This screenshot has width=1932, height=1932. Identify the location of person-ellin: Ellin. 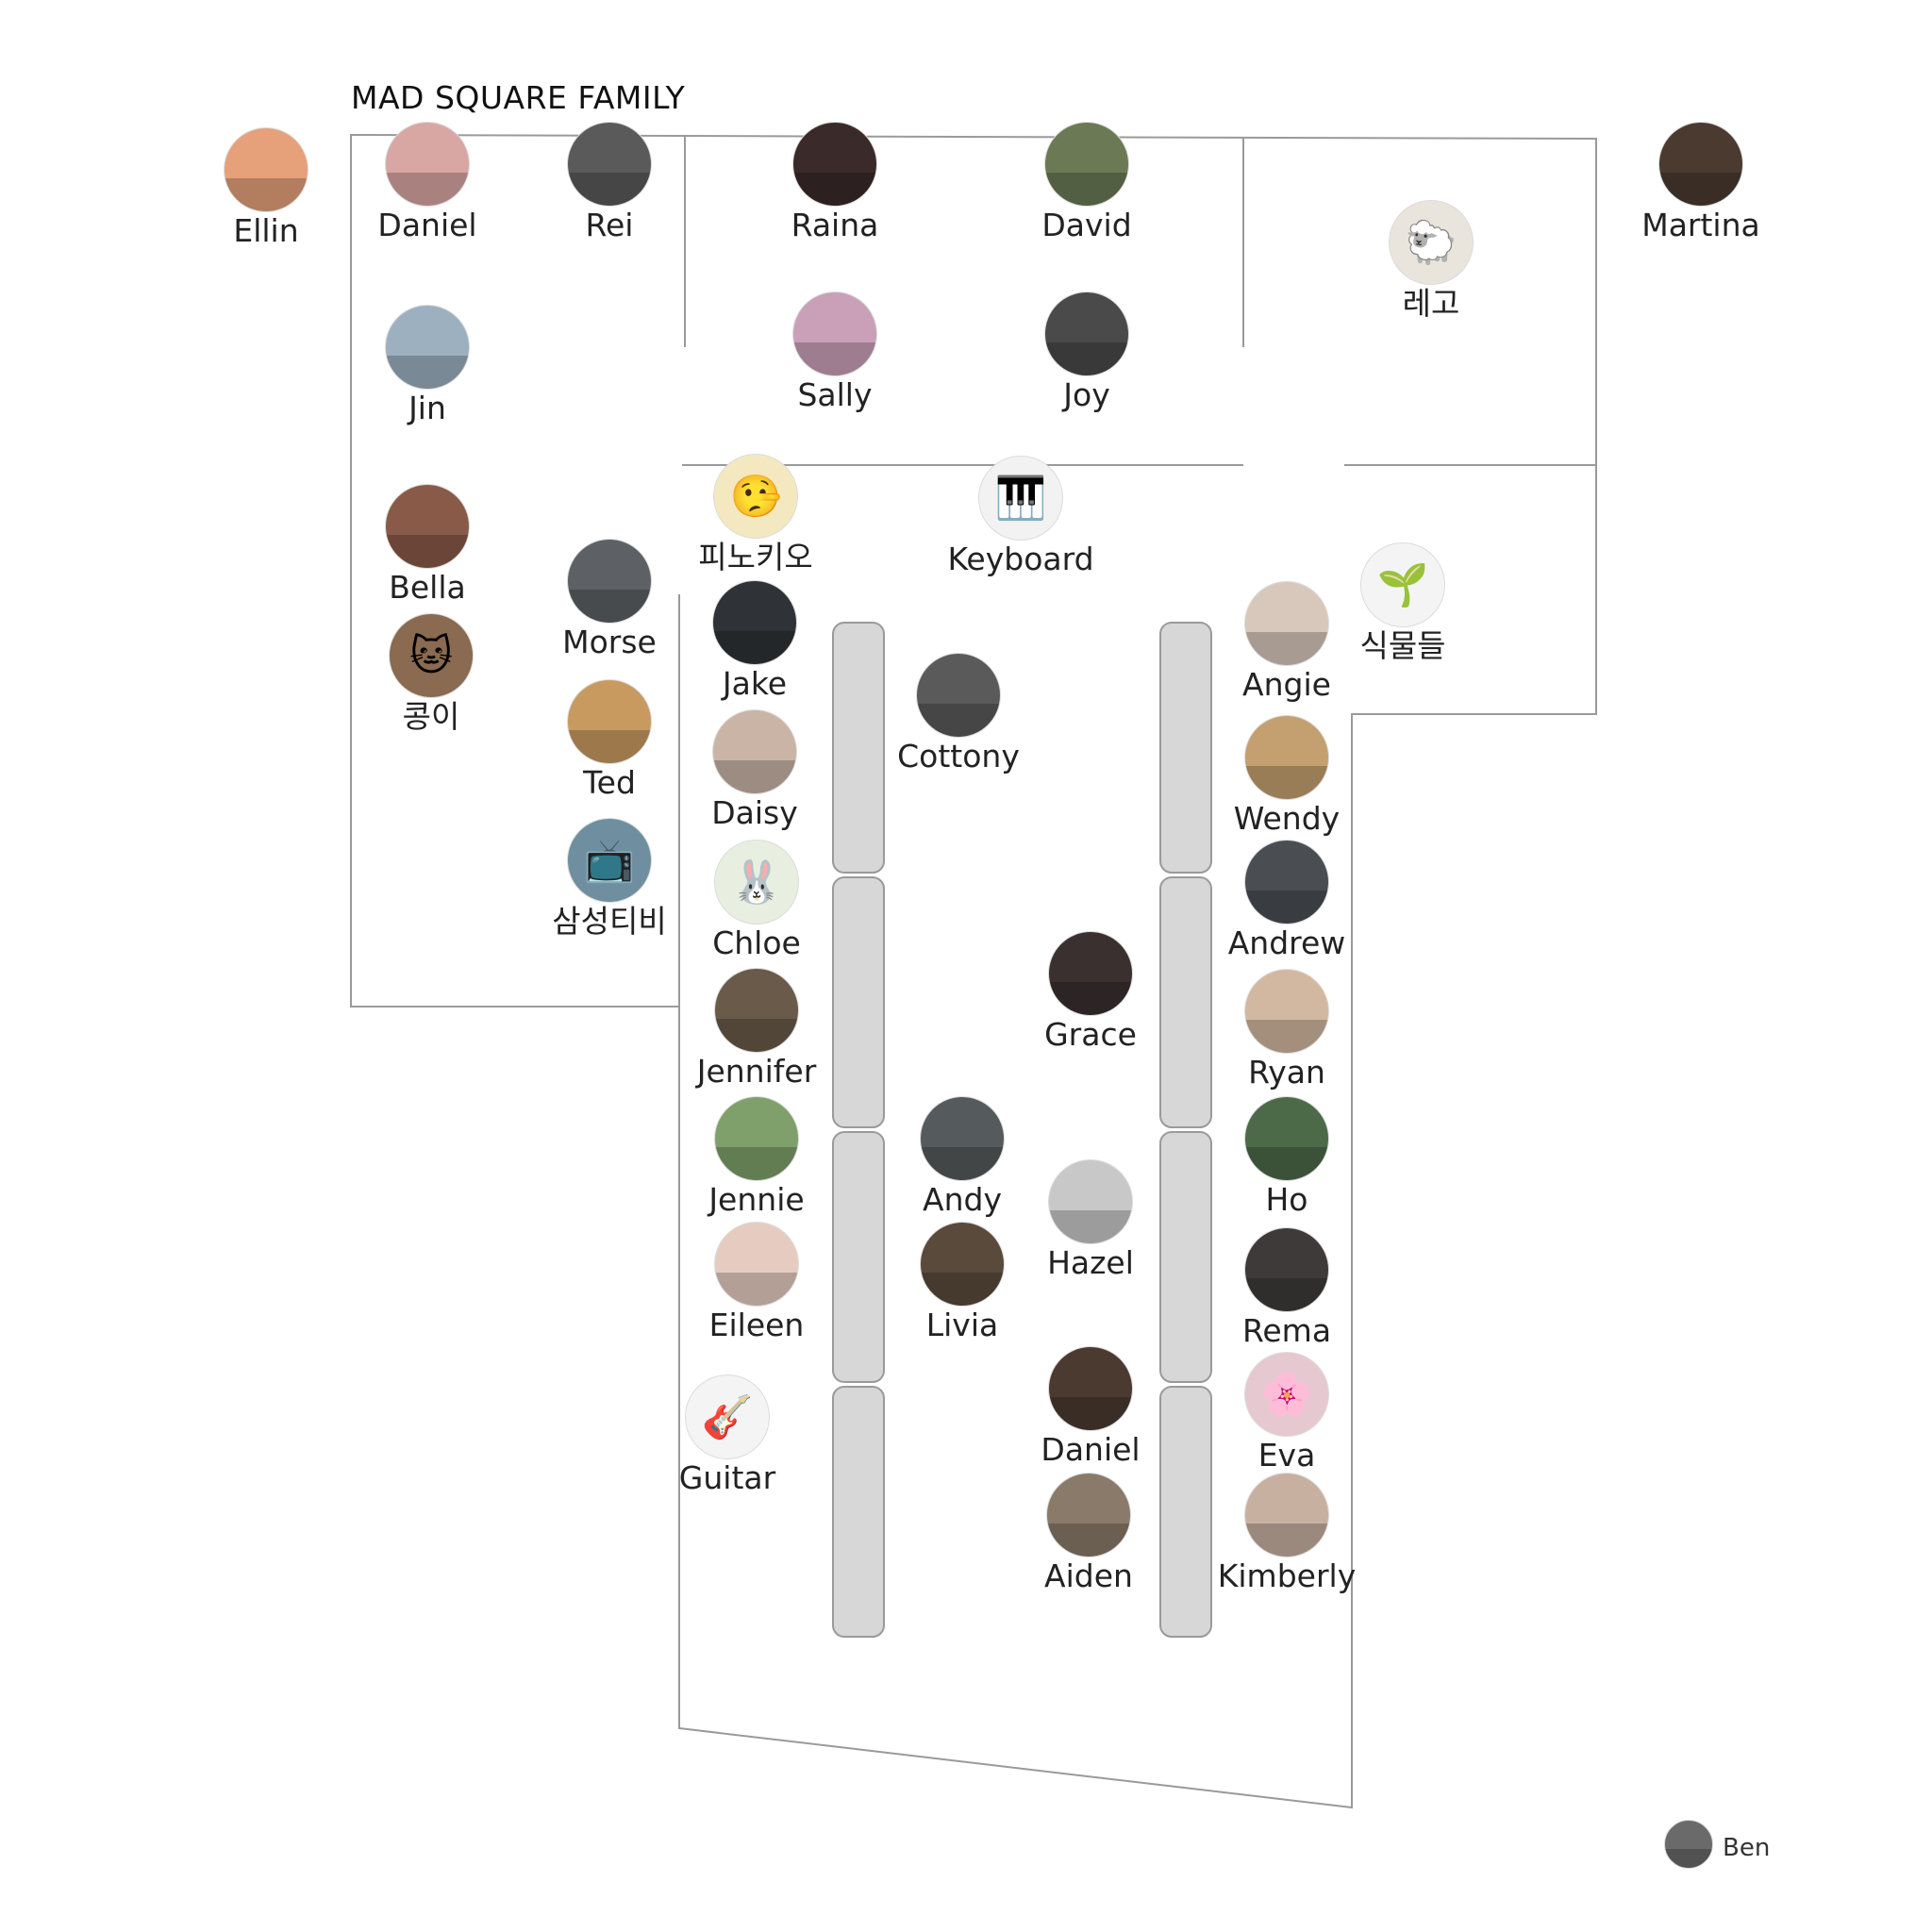
(266, 187).